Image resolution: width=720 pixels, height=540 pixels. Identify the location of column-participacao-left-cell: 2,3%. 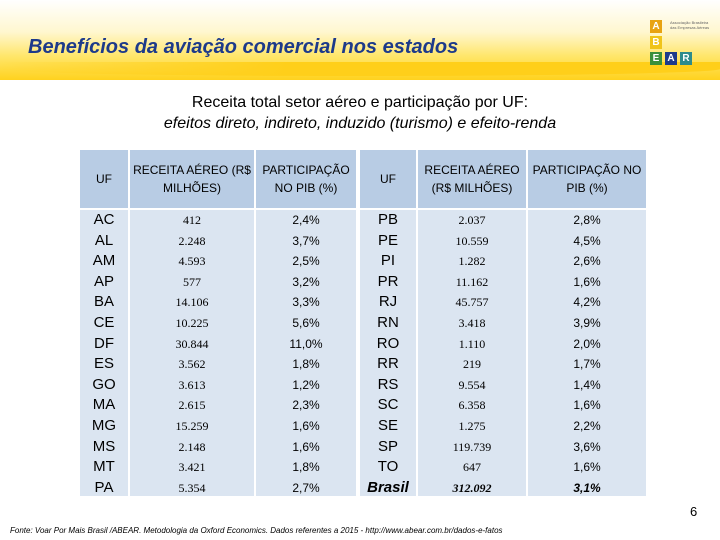
(306, 405).